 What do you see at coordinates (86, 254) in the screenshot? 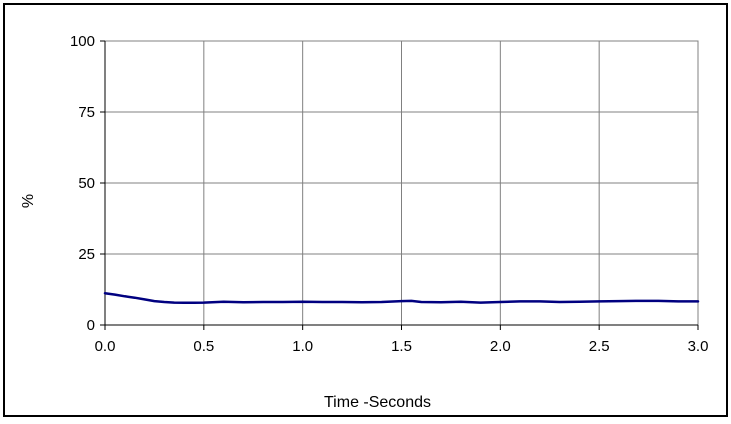
I see `y-tick-label: 25` at bounding box center [86, 254].